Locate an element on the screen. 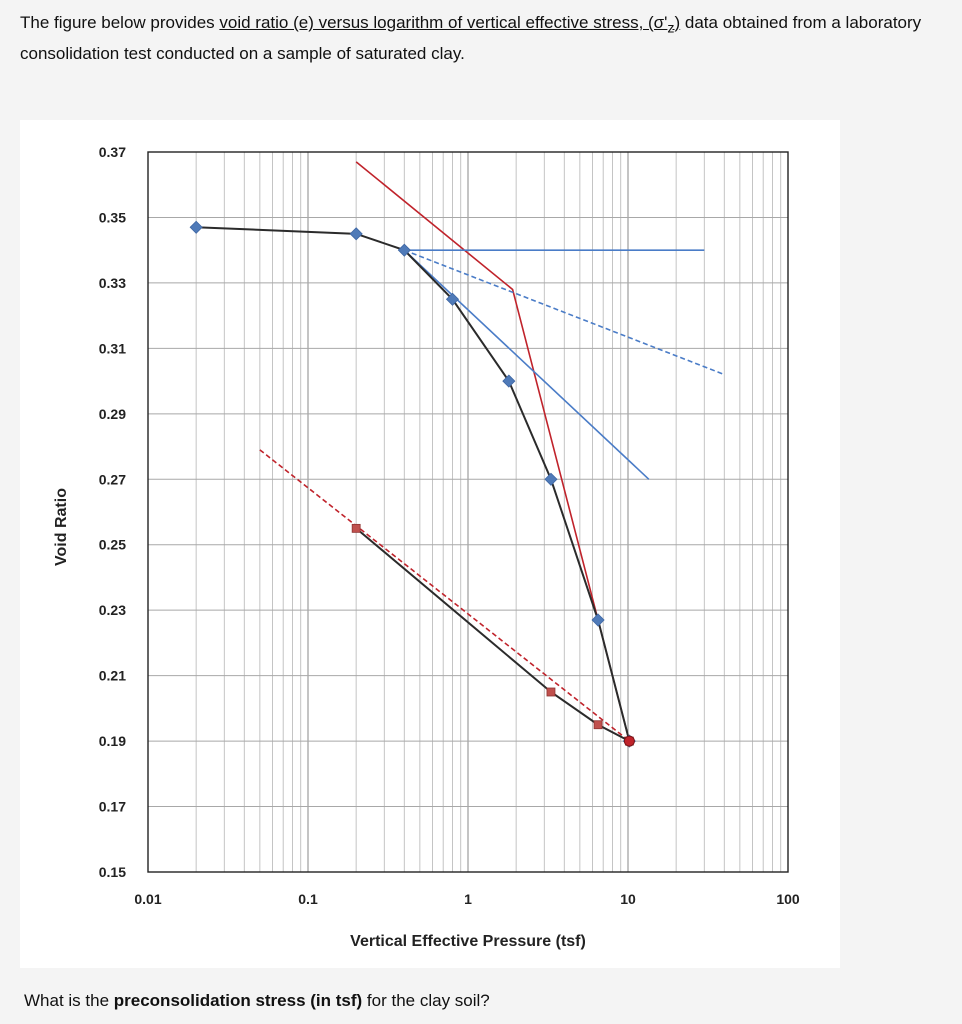  intro-link-end: ) is located at coordinates (677, 22).